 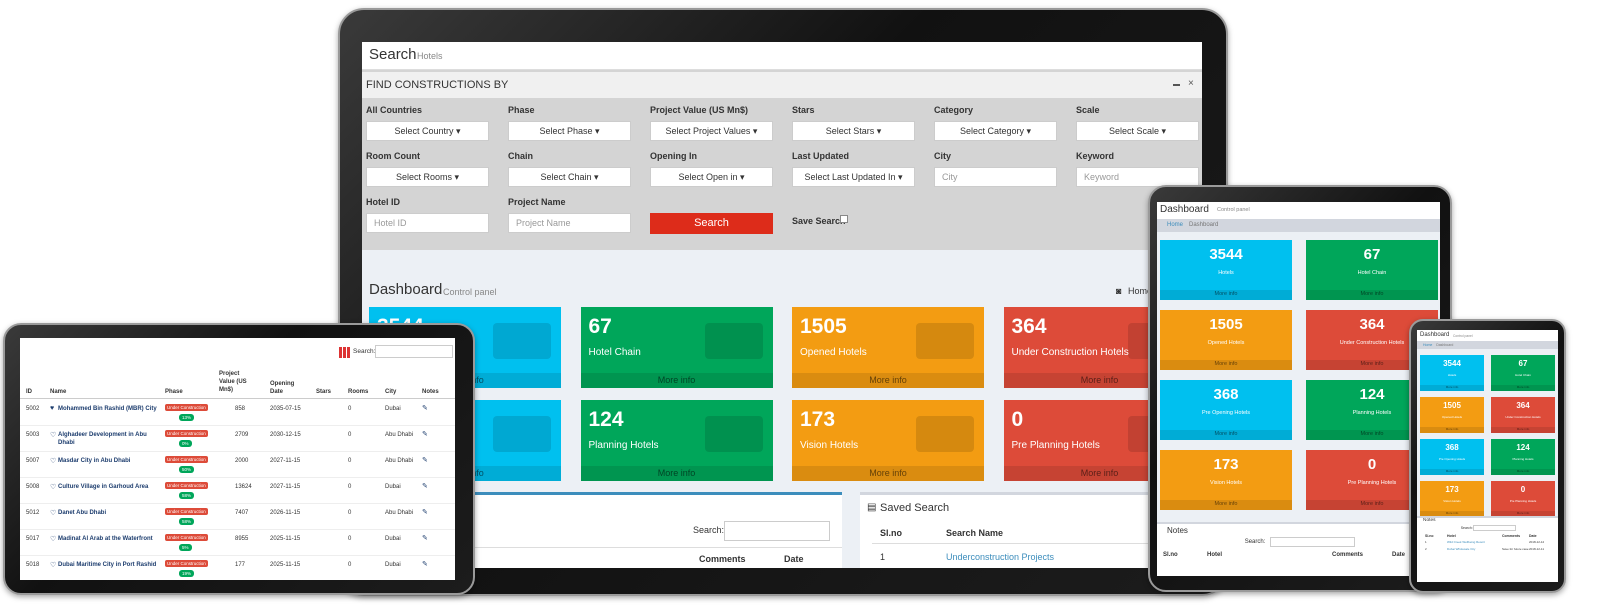 I want to click on home-link: Home, so click(x=1140, y=291).